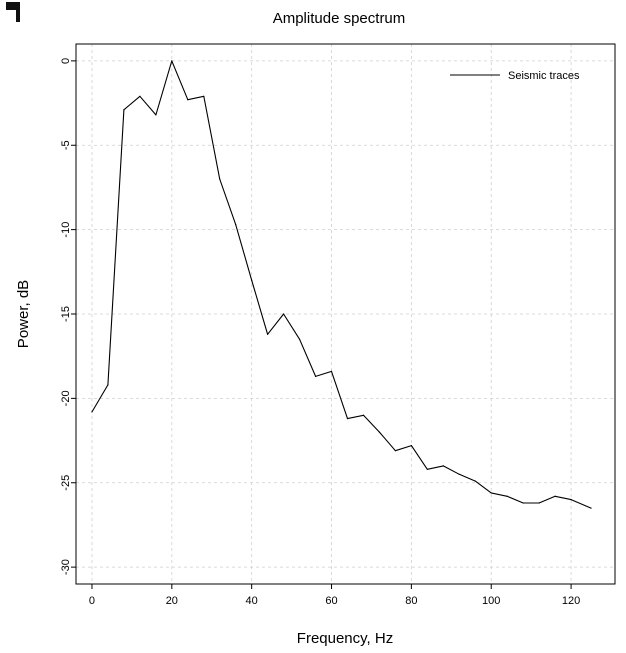  Describe the element at coordinates (491, 601) in the screenshot. I see `x-tick-label: 100` at that location.